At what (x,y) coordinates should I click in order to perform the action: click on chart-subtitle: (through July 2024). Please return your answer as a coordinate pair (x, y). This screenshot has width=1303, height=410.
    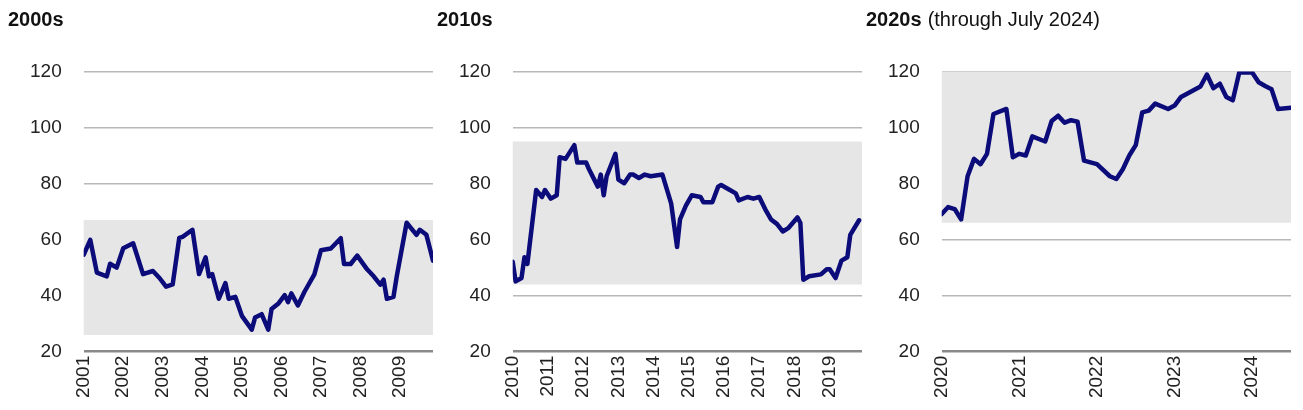
    Looking at the image, I should click on (1013, 19).